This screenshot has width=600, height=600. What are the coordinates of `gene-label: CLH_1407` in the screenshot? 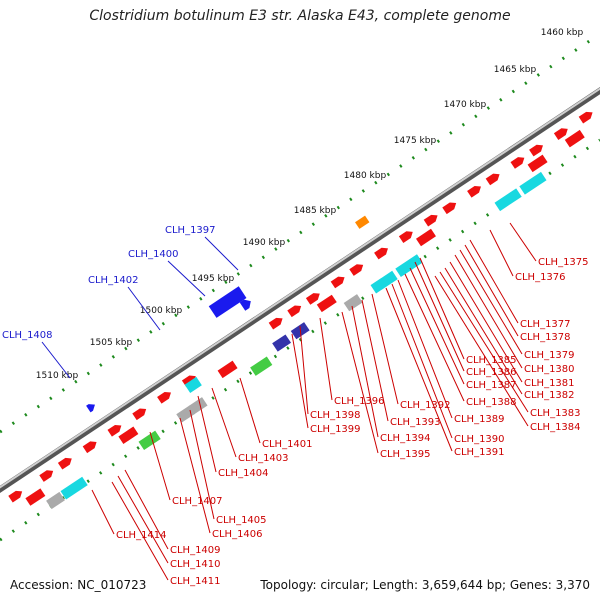 It's located at (197, 501).